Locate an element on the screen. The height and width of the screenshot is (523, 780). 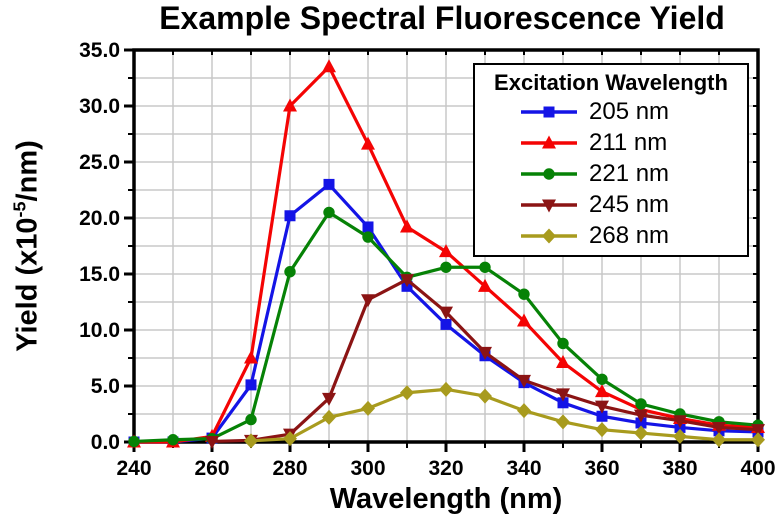
x-tick-label: 340 is located at coordinates (523, 468).